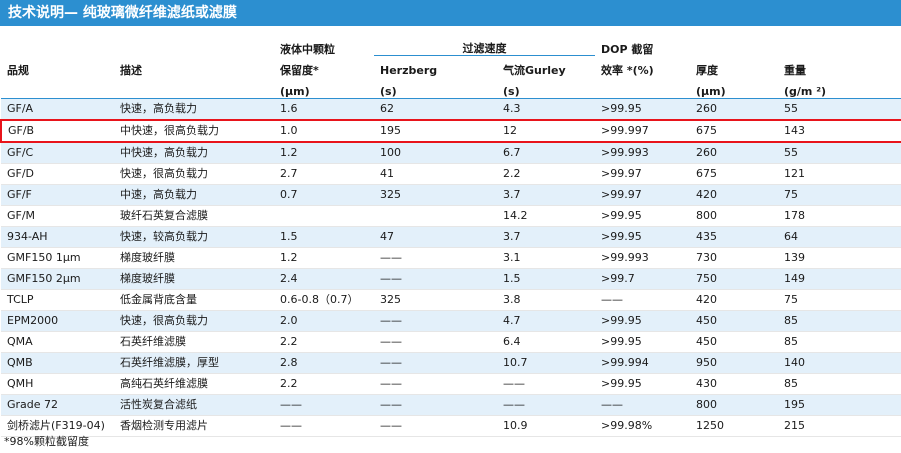  Describe the element at coordinates (57, 384) in the screenshot. I see `cell-grade: QMH` at that location.